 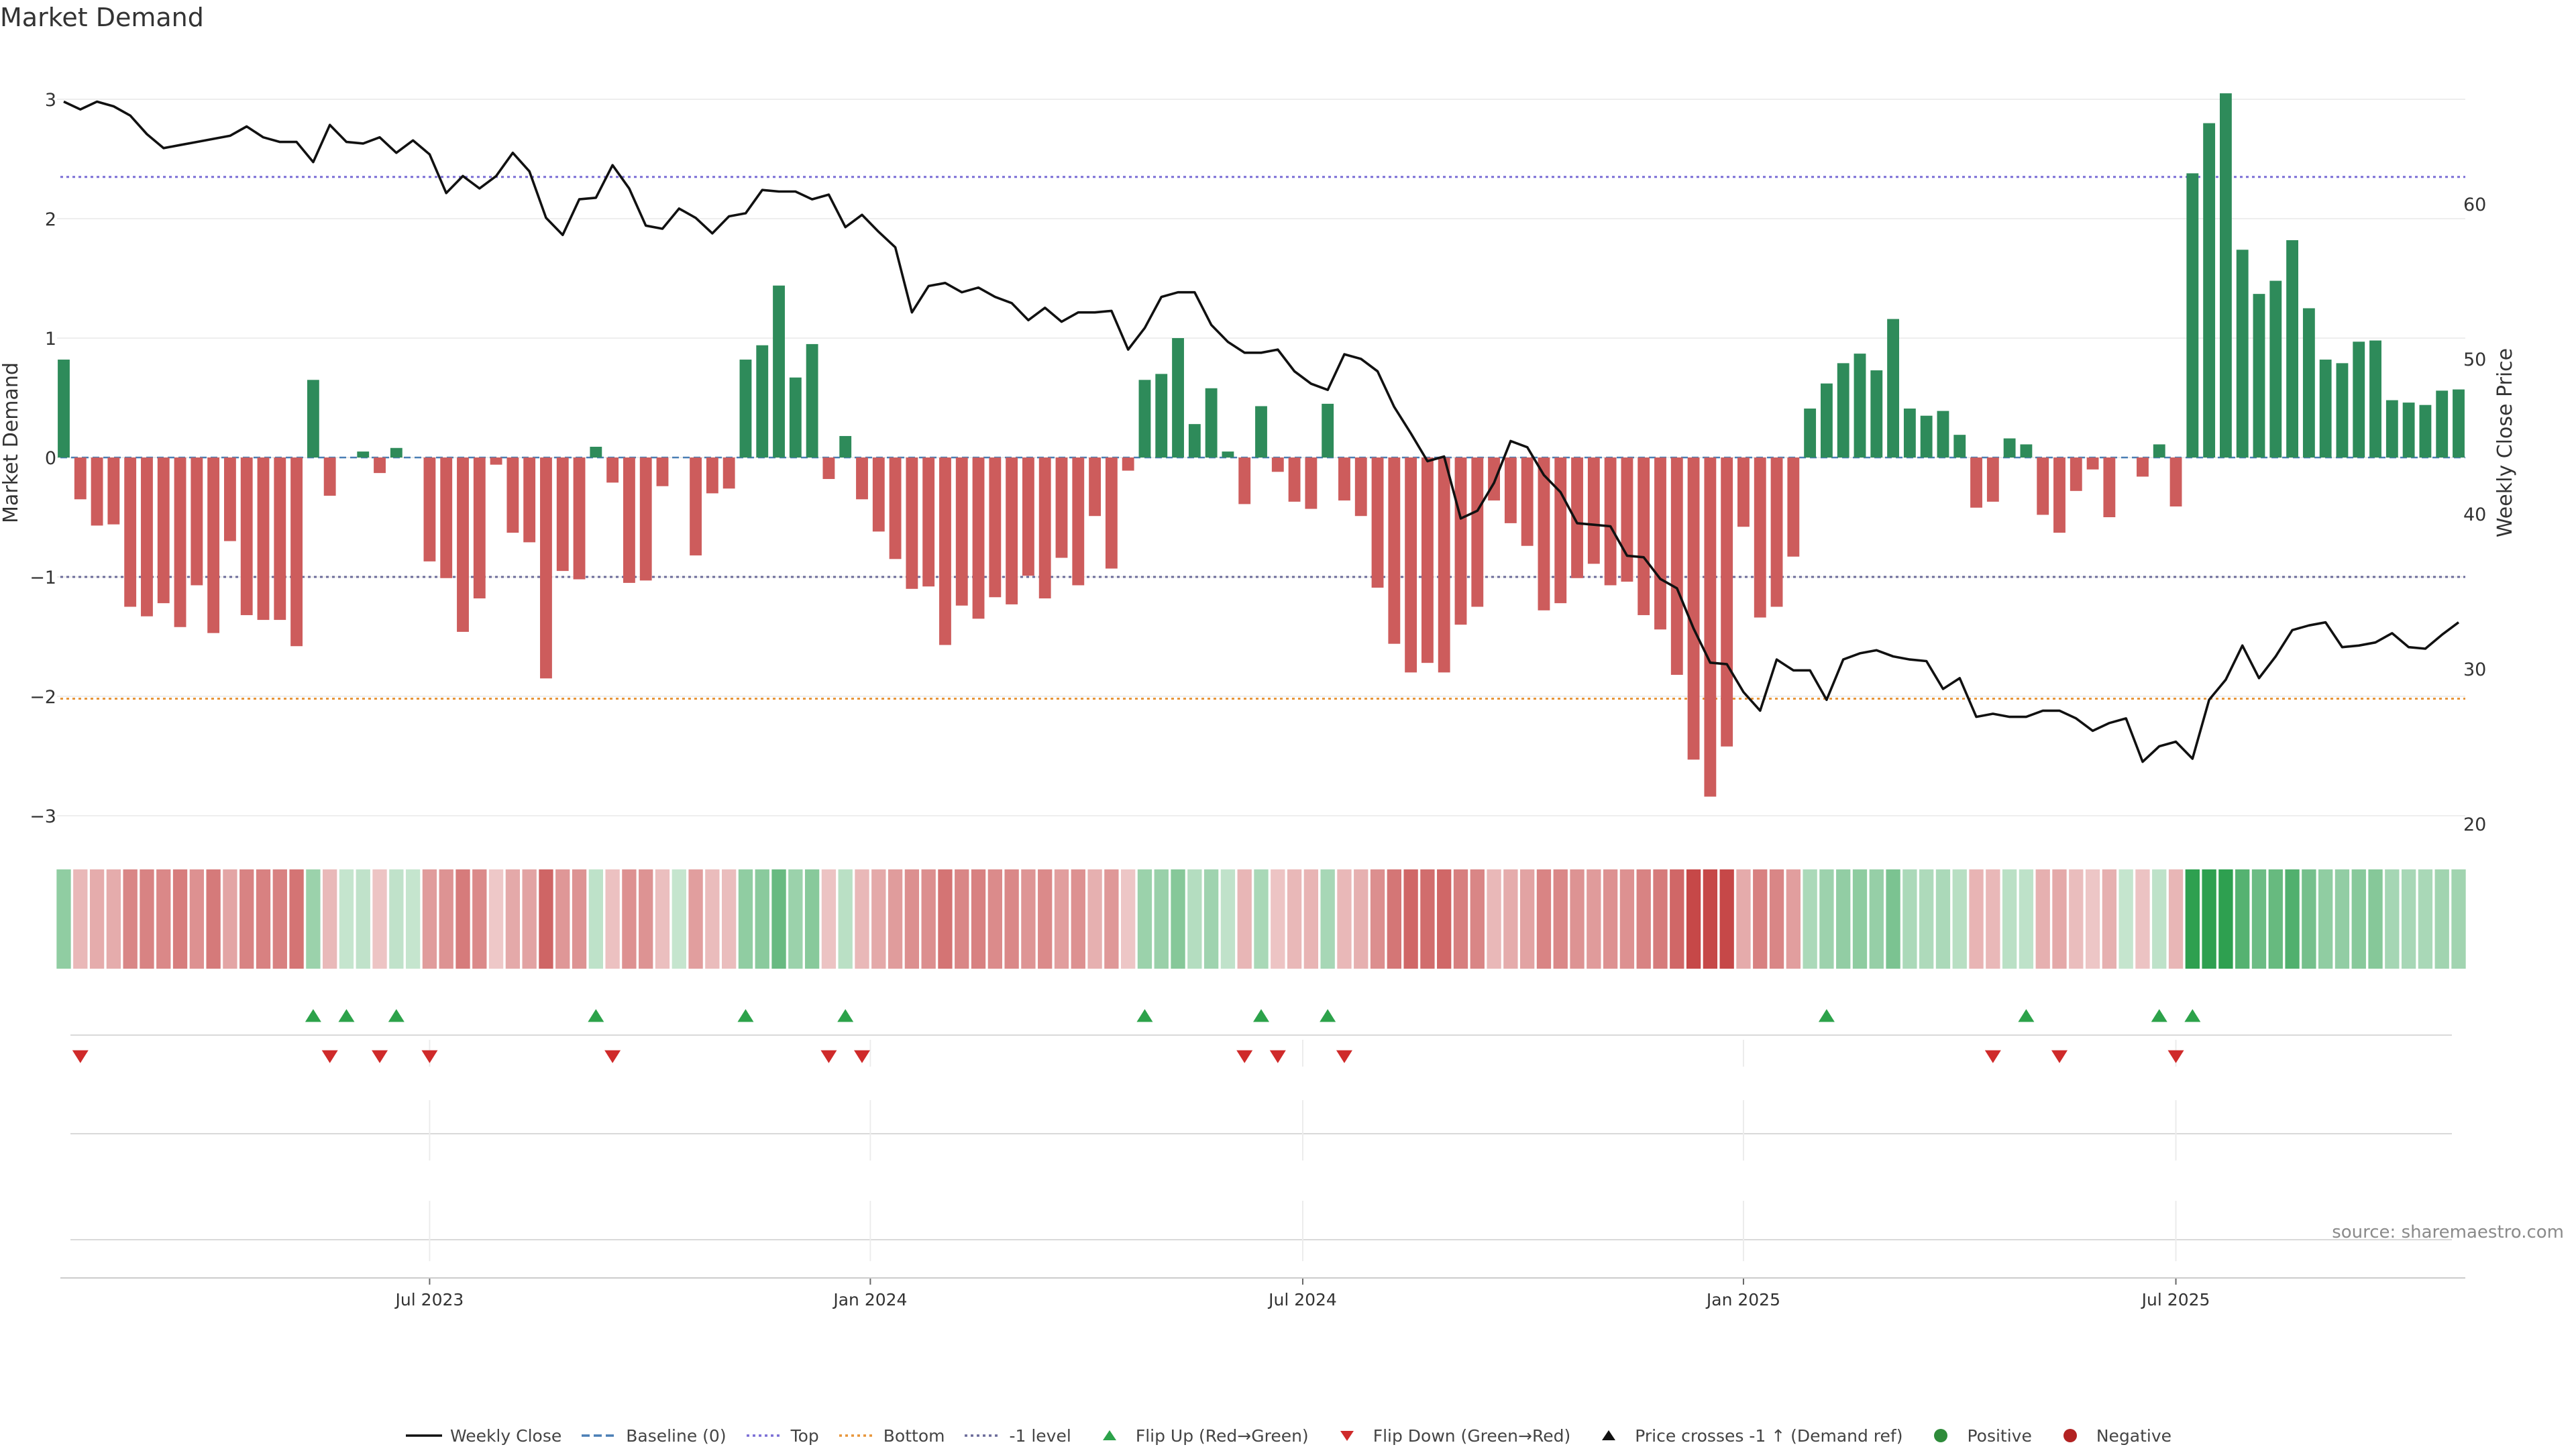 I want to click on y-tick-label: 1, so click(x=50, y=339).